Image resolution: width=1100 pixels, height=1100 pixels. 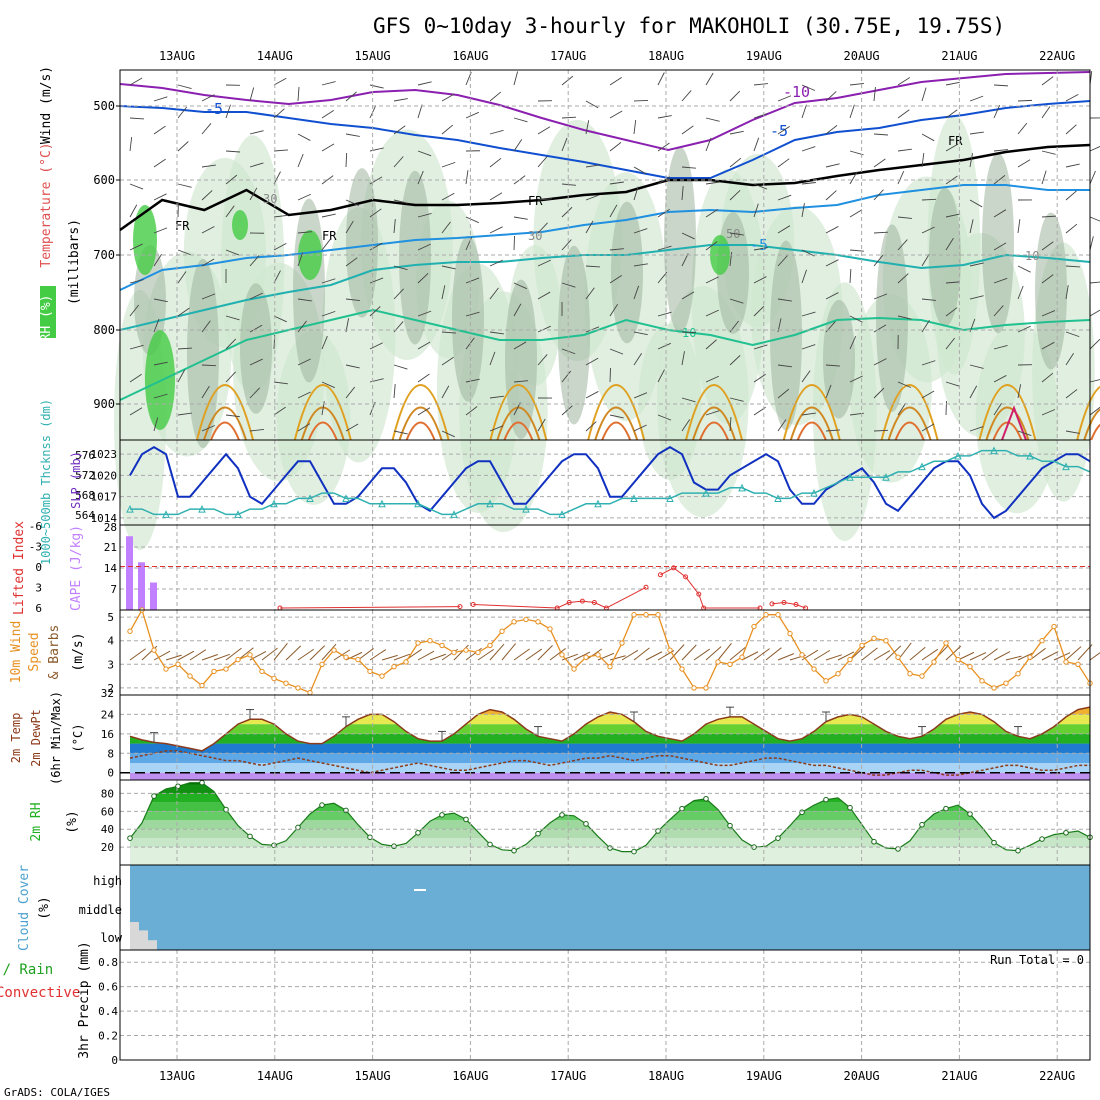 I want to click on temp-line, so click(x=610, y=729).